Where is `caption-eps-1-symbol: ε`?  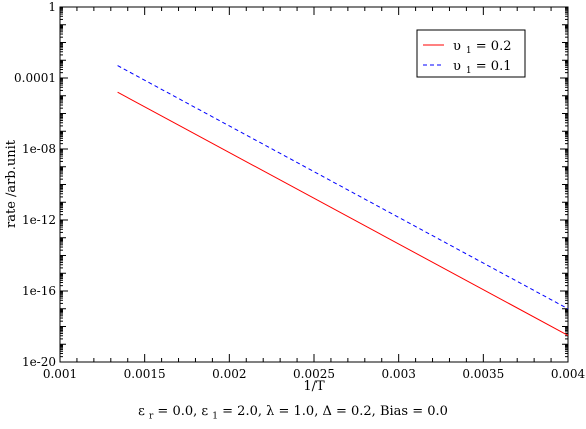 caption-eps-1-symbol: ε is located at coordinates (205, 411).